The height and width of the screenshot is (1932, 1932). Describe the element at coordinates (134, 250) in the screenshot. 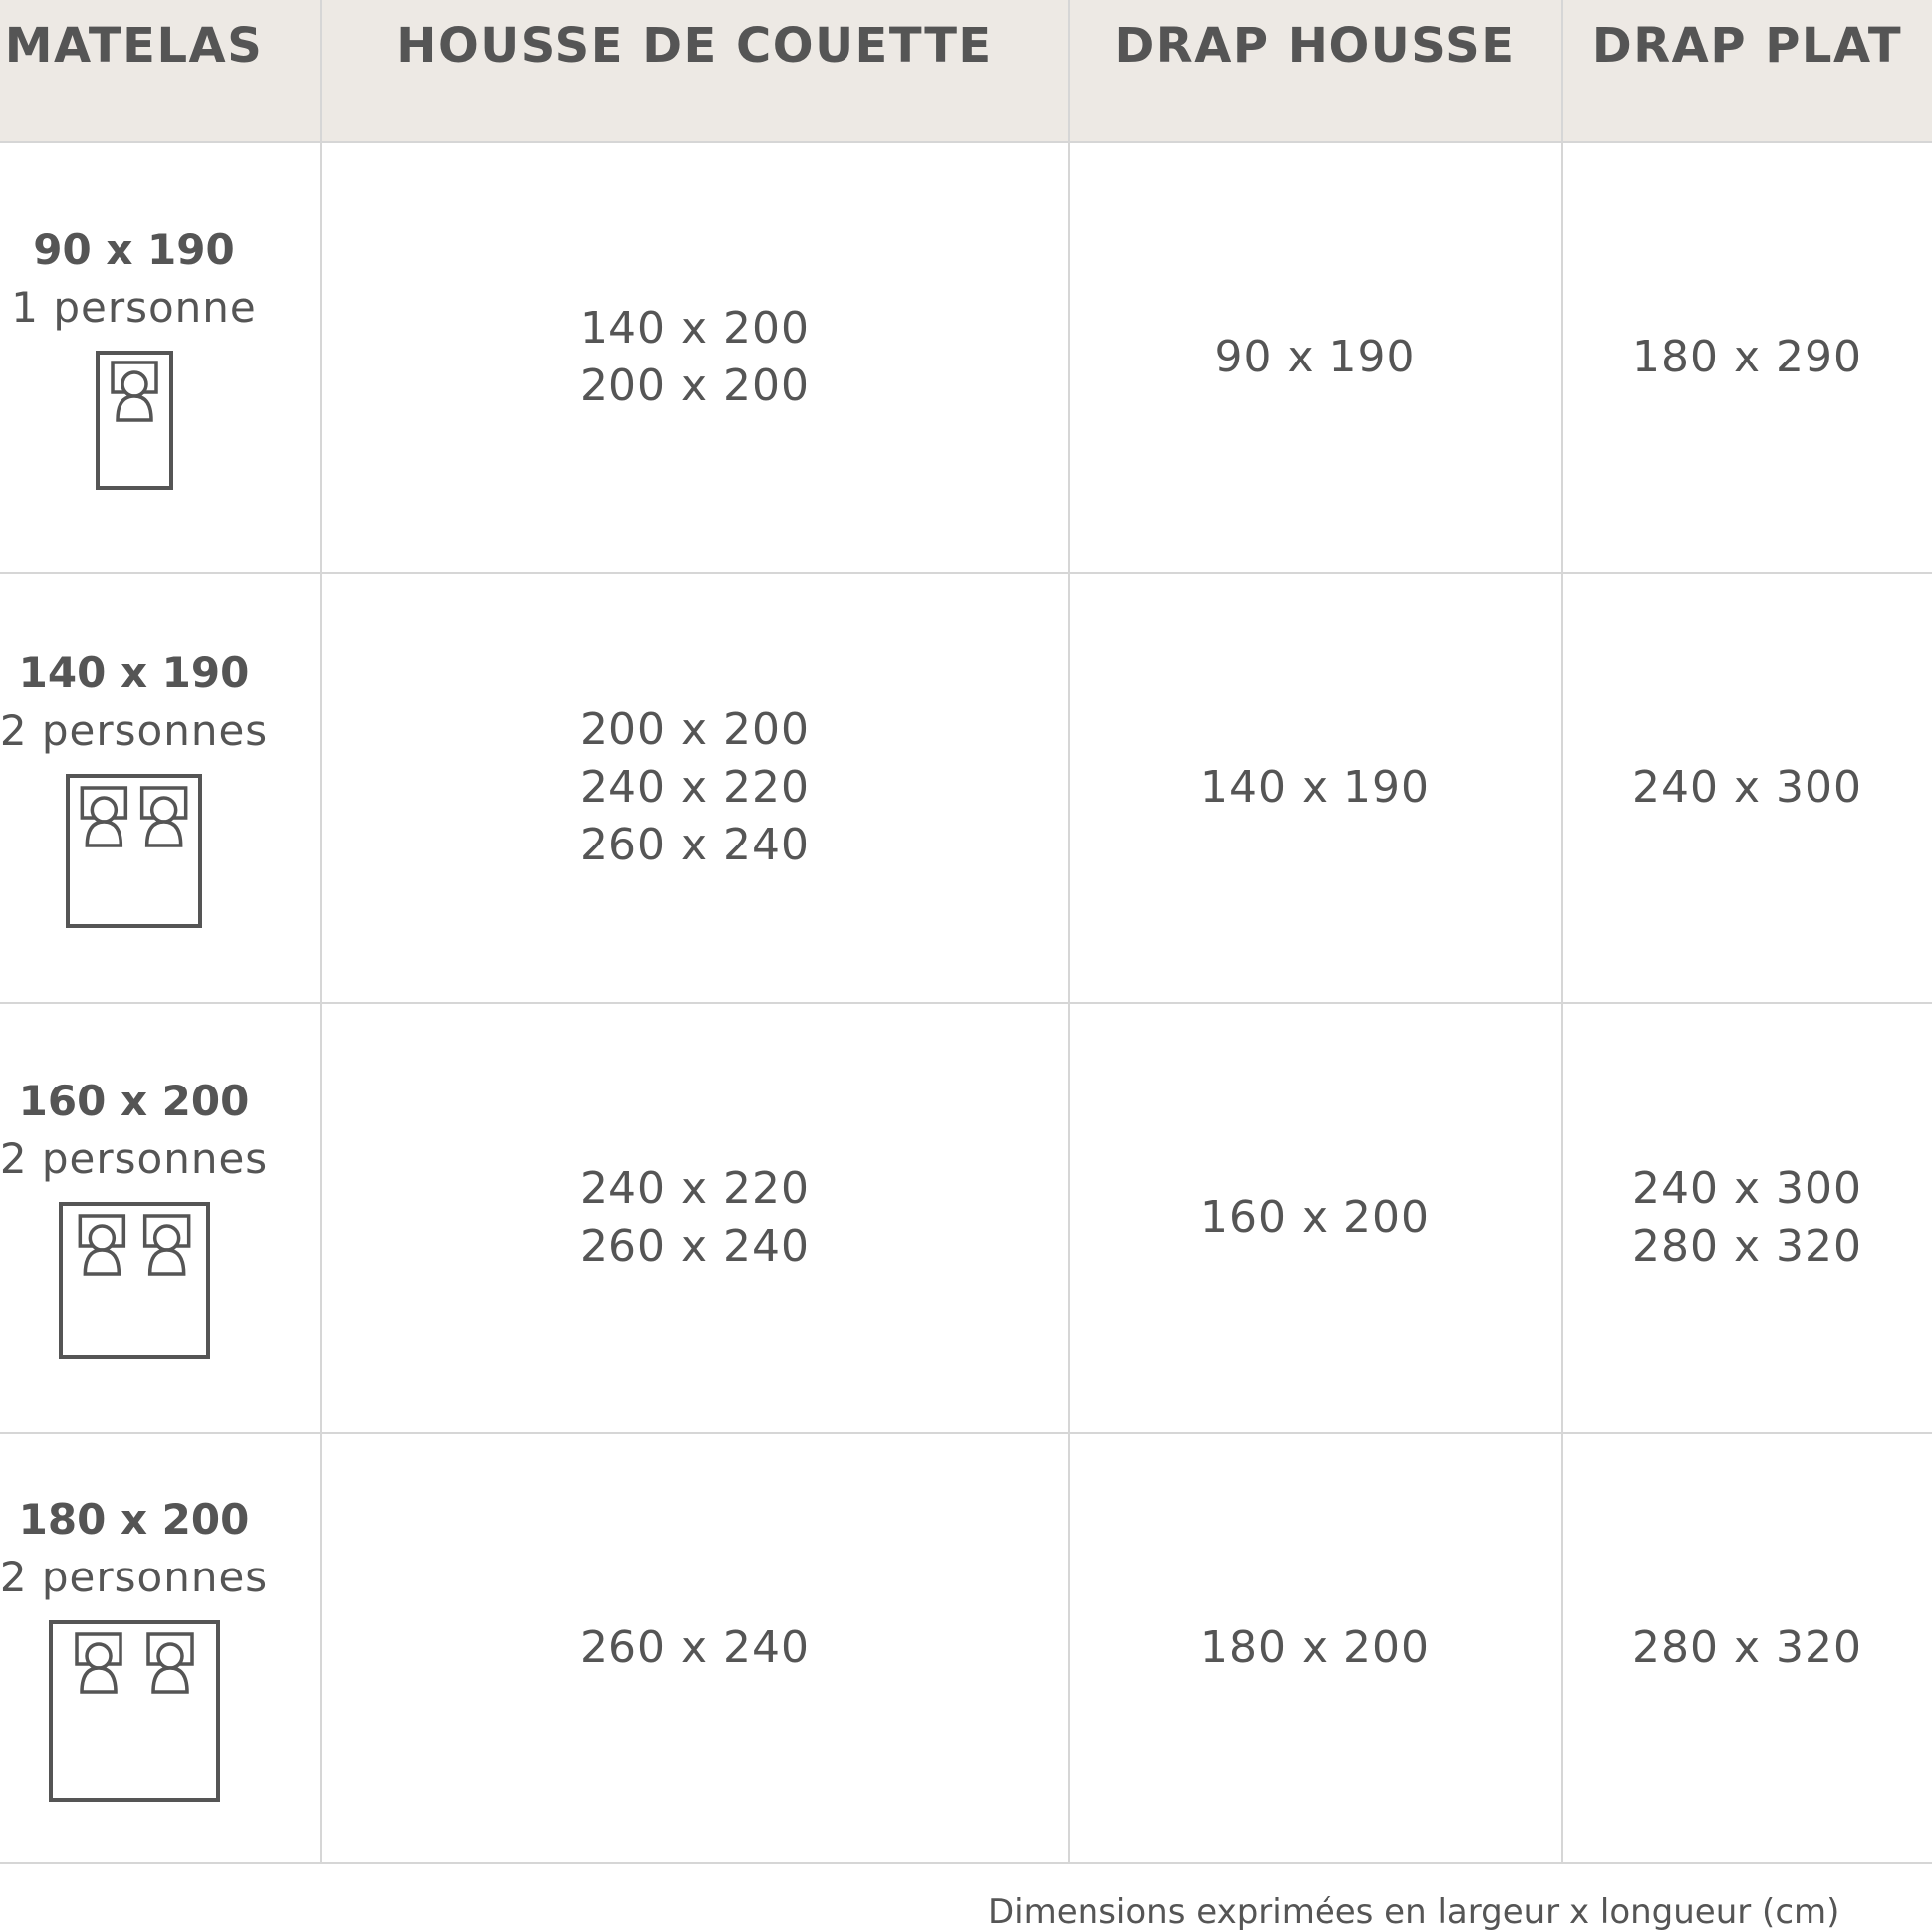

I see `mattress-size: 90 x 190` at that location.